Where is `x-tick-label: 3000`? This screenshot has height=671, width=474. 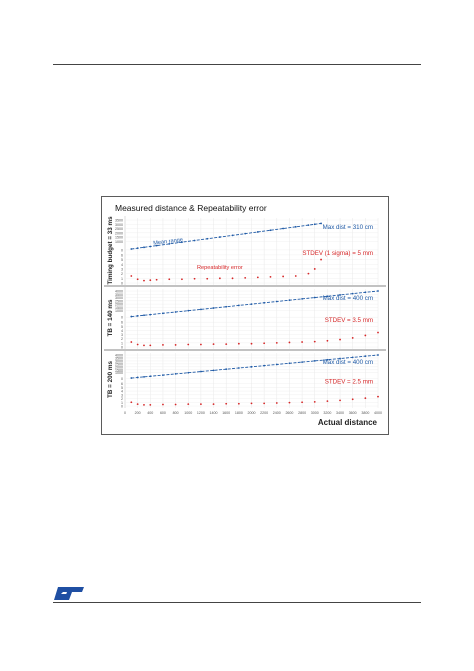 x-tick-label: 3000 is located at coordinates (315, 413).